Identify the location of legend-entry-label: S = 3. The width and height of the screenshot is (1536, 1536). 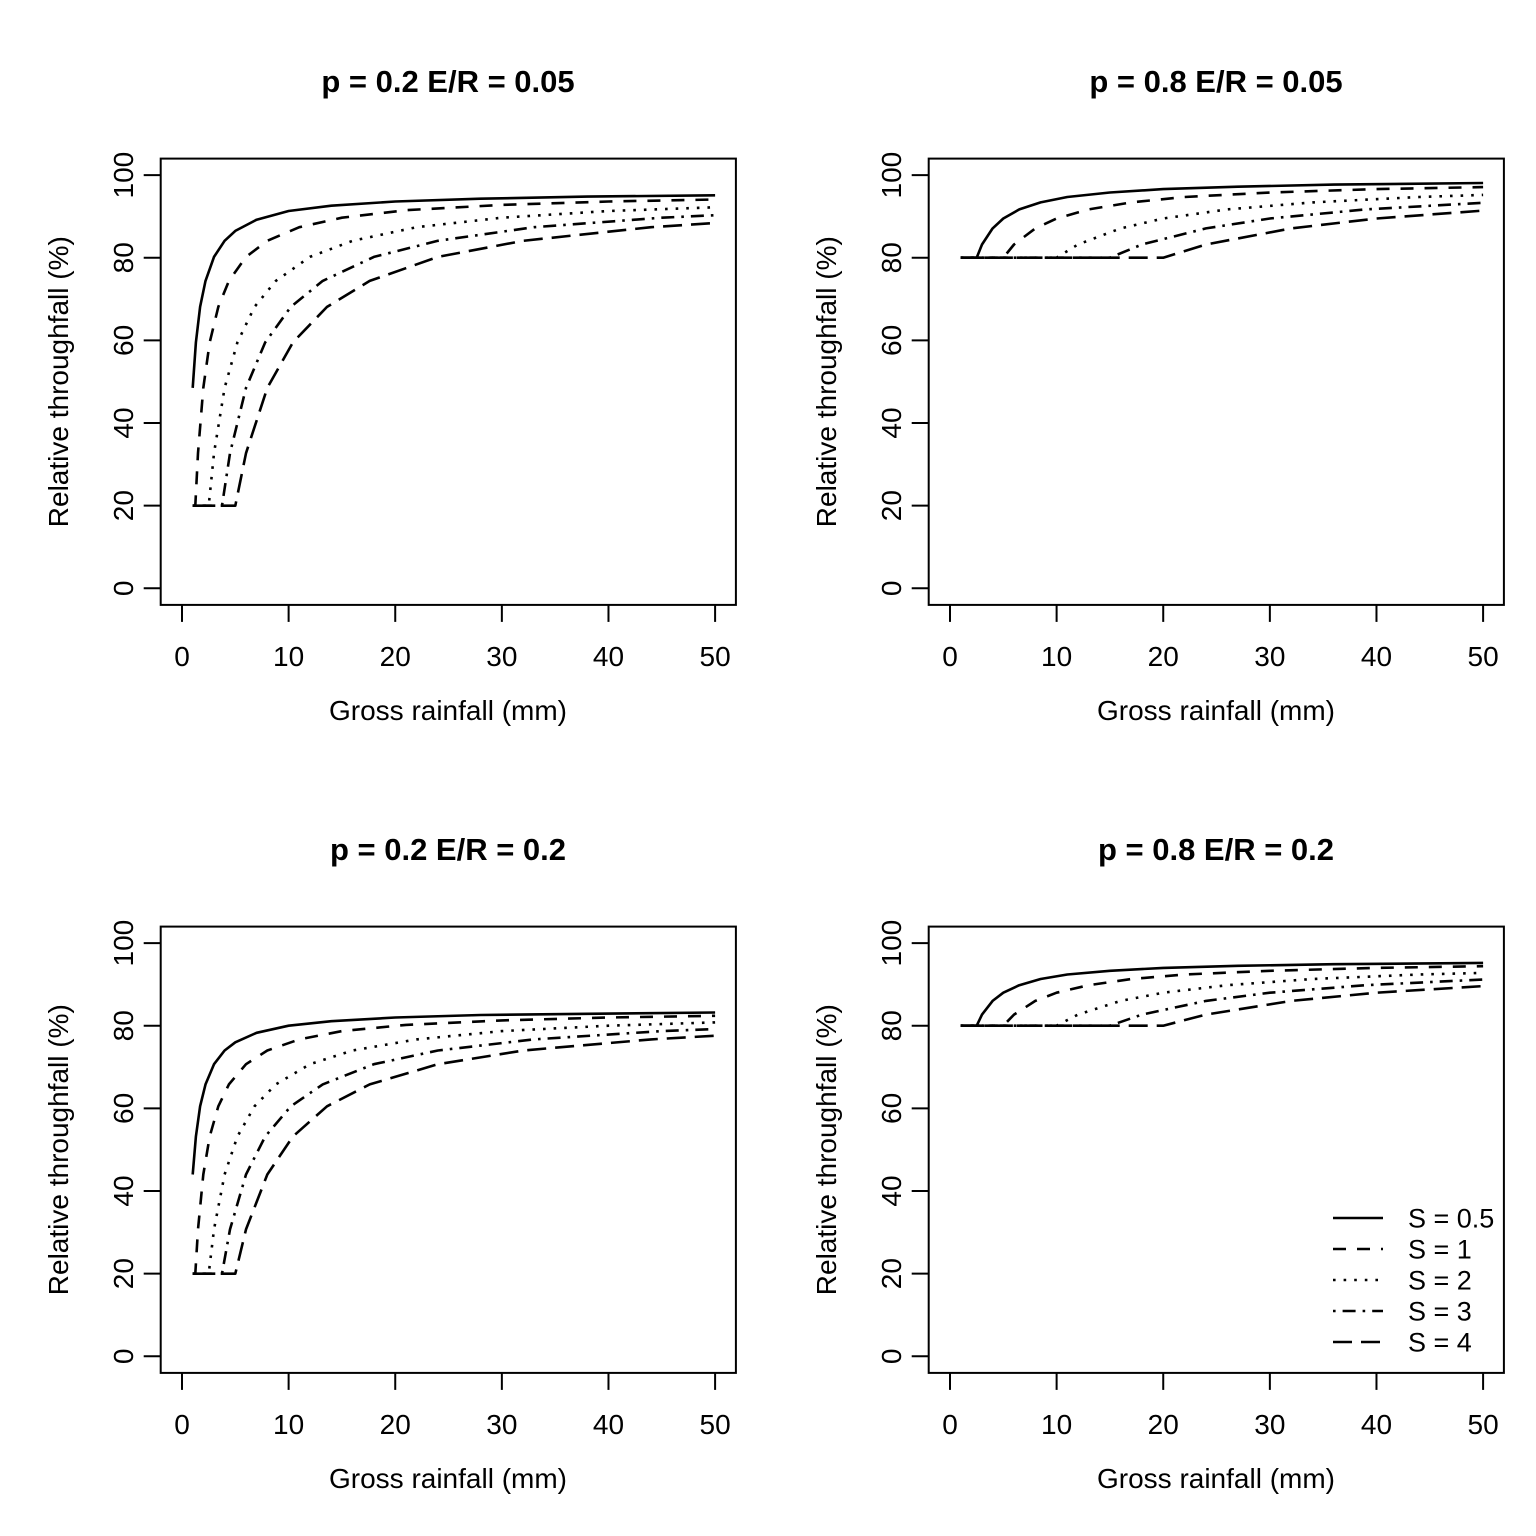
(1440, 1312).